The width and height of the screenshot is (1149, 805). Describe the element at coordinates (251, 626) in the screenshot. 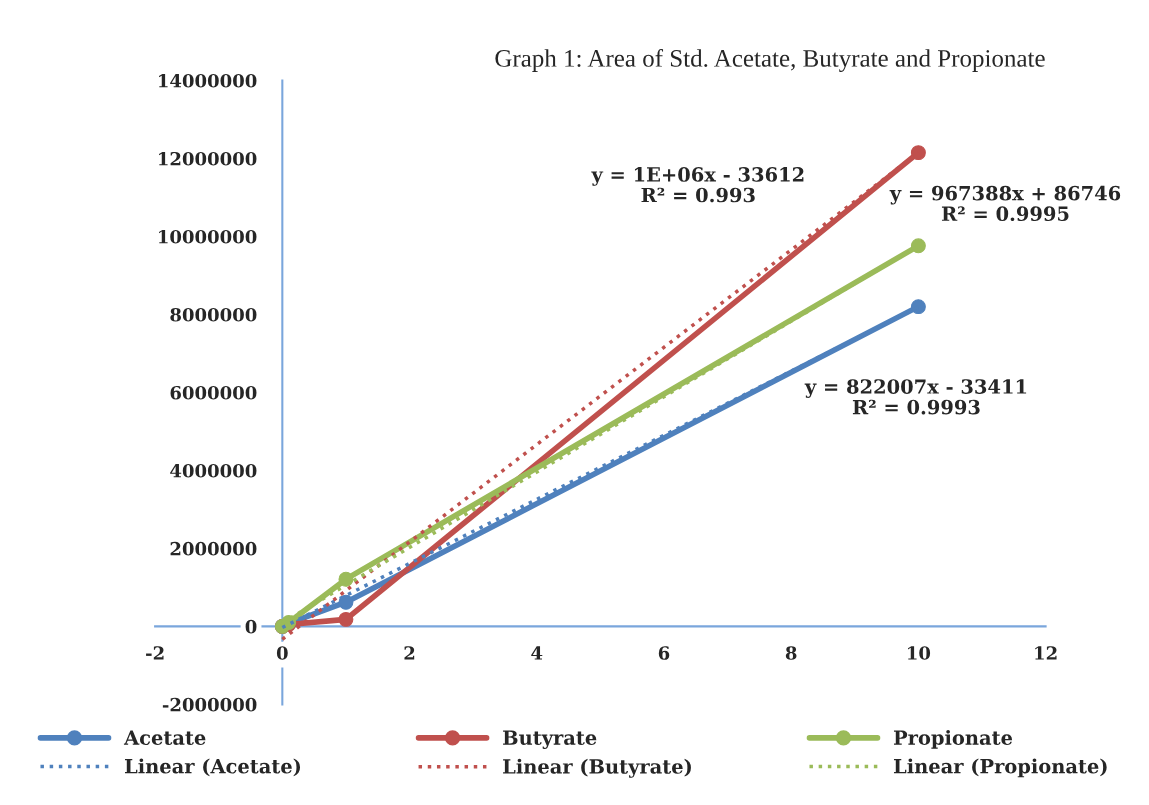

I see `y-tick-label: 0` at that location.